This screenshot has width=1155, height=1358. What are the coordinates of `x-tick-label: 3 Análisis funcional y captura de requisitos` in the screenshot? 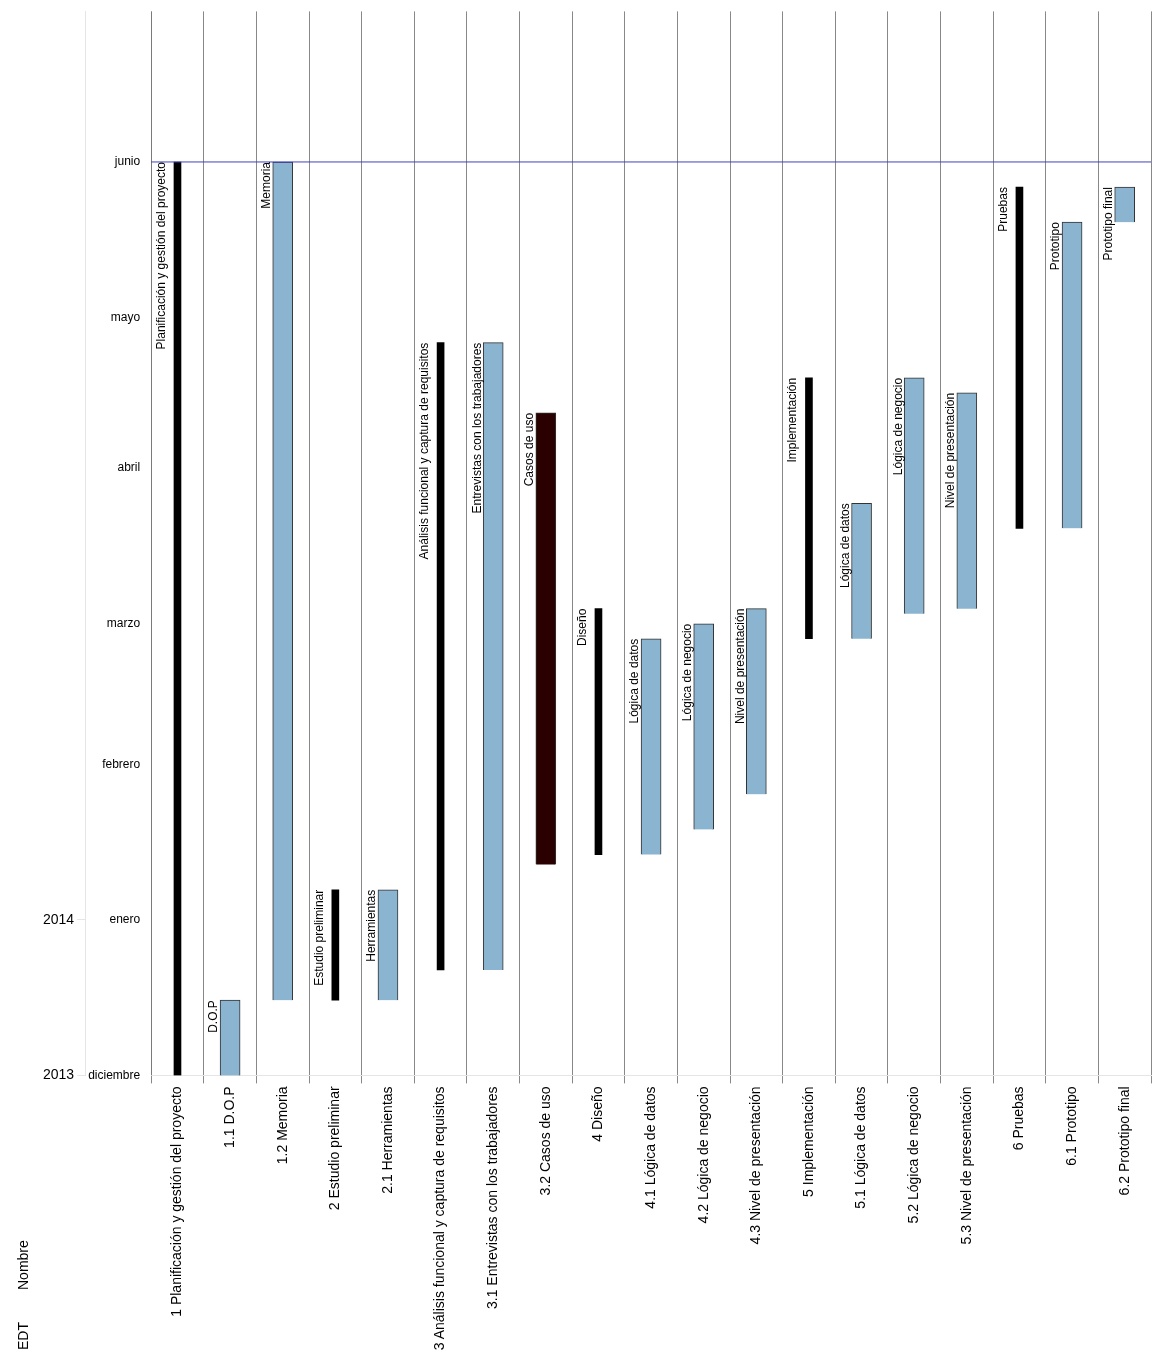 It's located at (439, 1218).